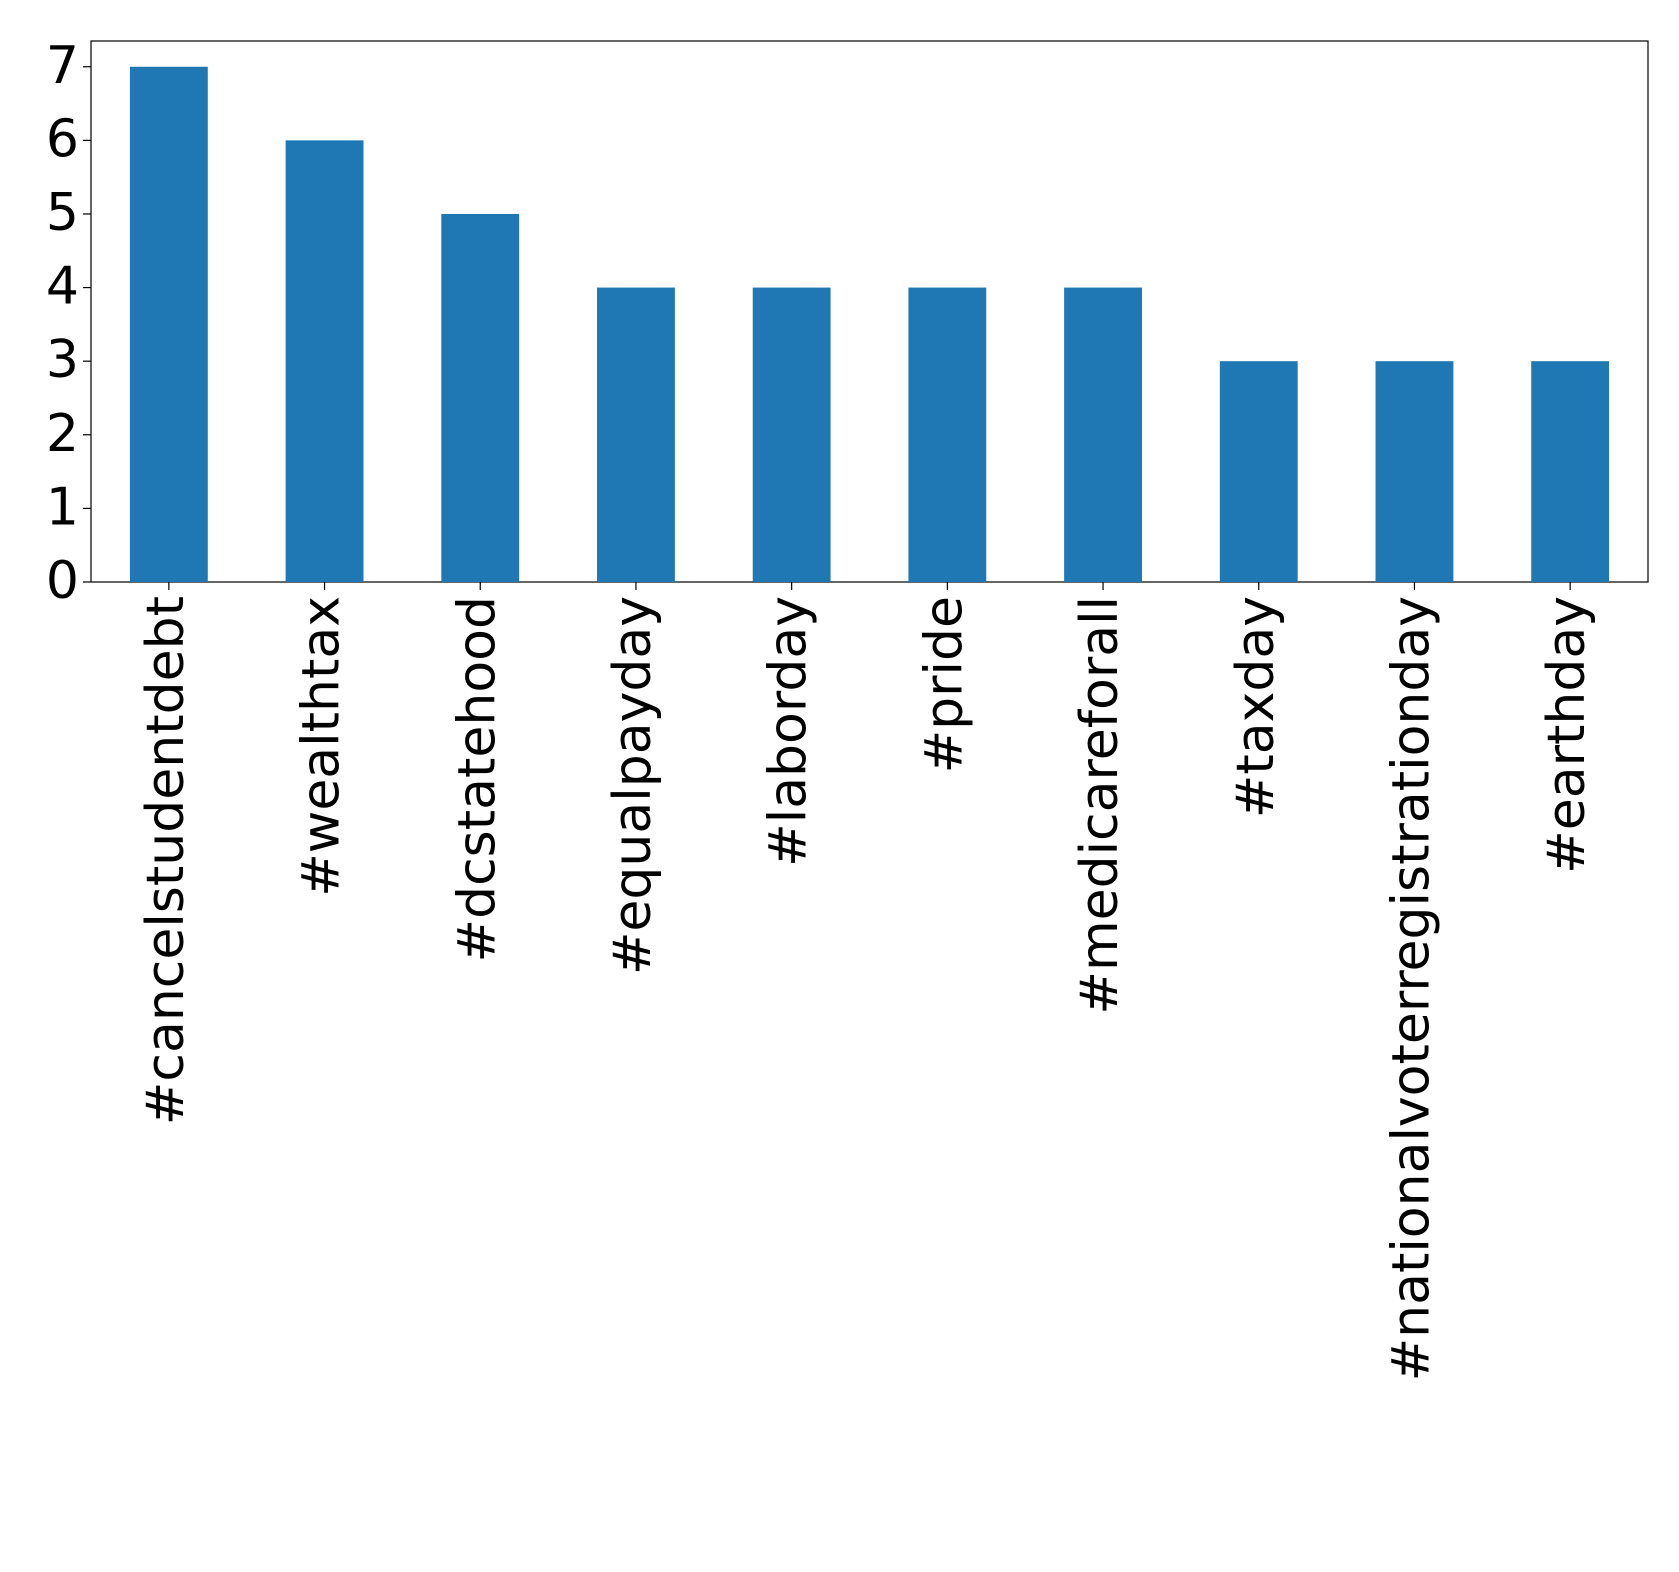 The width and height of the screenshot is (1679, 1572). I want to click on y-tick-label: 3, so click(62, 360).